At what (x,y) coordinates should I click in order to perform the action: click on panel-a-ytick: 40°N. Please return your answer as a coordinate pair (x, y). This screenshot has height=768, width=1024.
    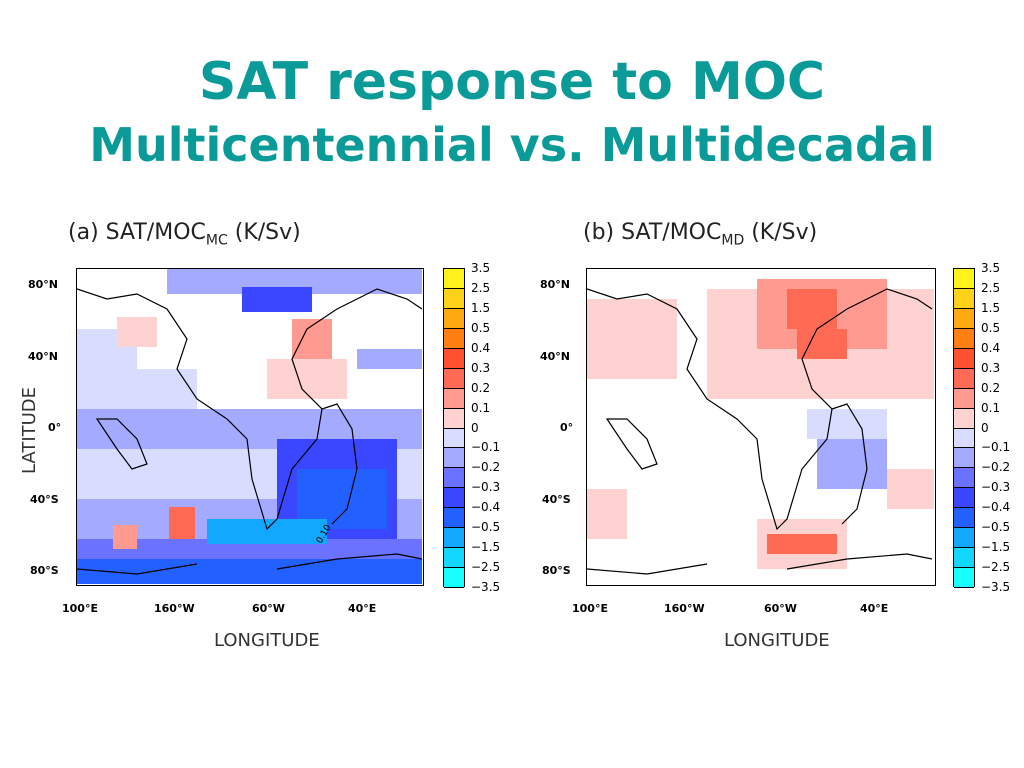
    Looking at the image, I should click on (43, 356).